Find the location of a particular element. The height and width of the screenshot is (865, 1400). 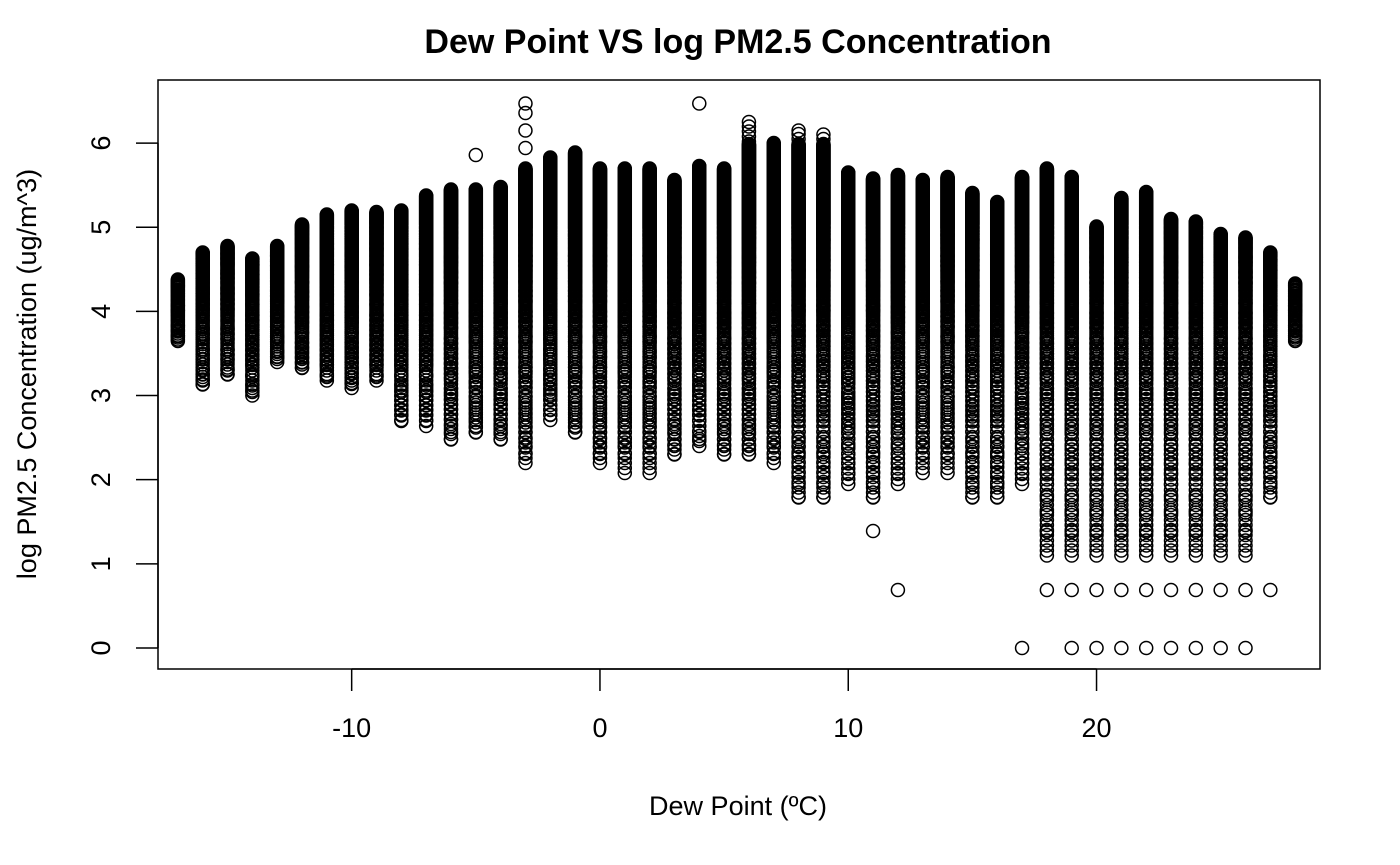

y-tick-label: 0 is located at coordinates (101, 647).